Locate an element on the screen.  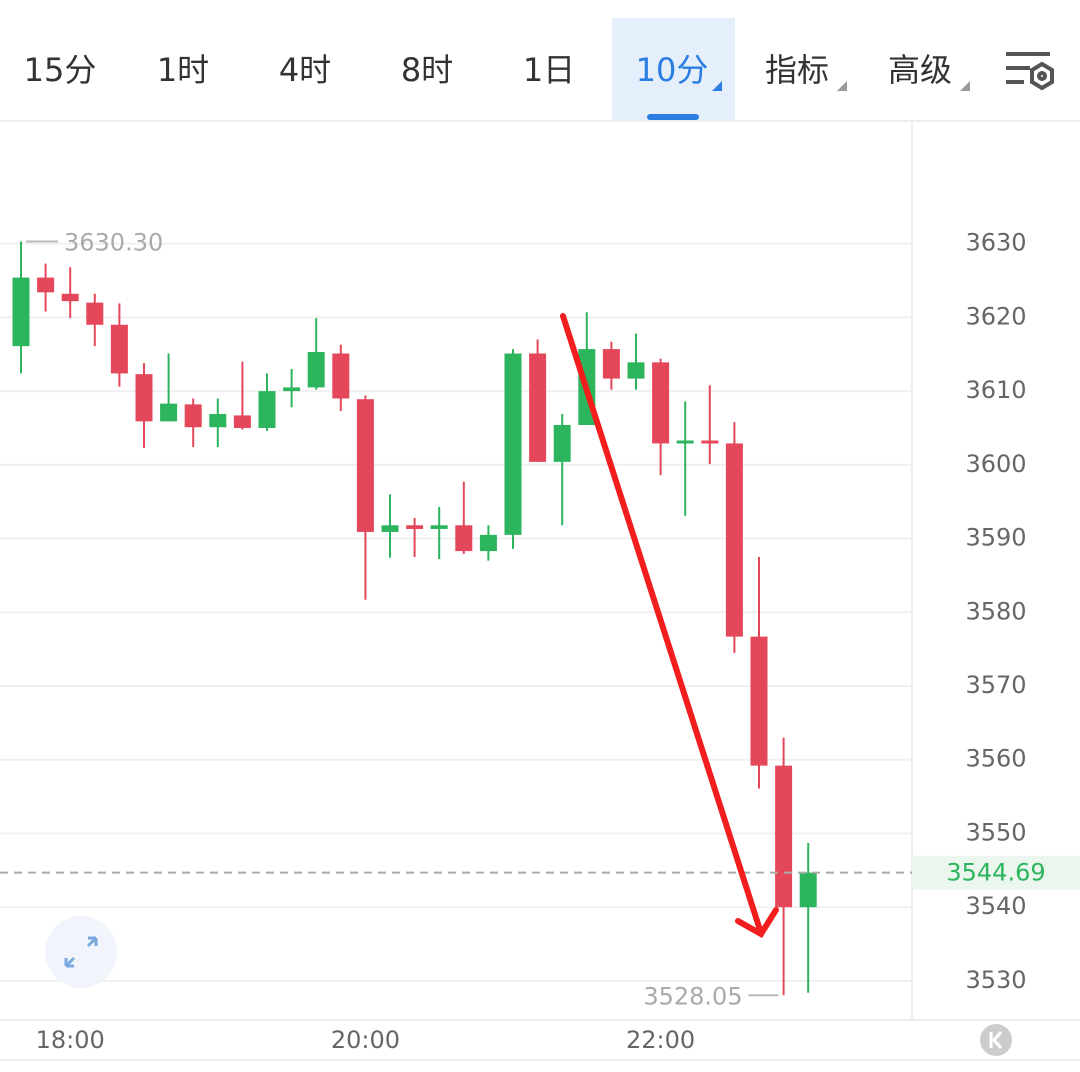
y-tick-label: 3540 is located at coordinates (995, 906).